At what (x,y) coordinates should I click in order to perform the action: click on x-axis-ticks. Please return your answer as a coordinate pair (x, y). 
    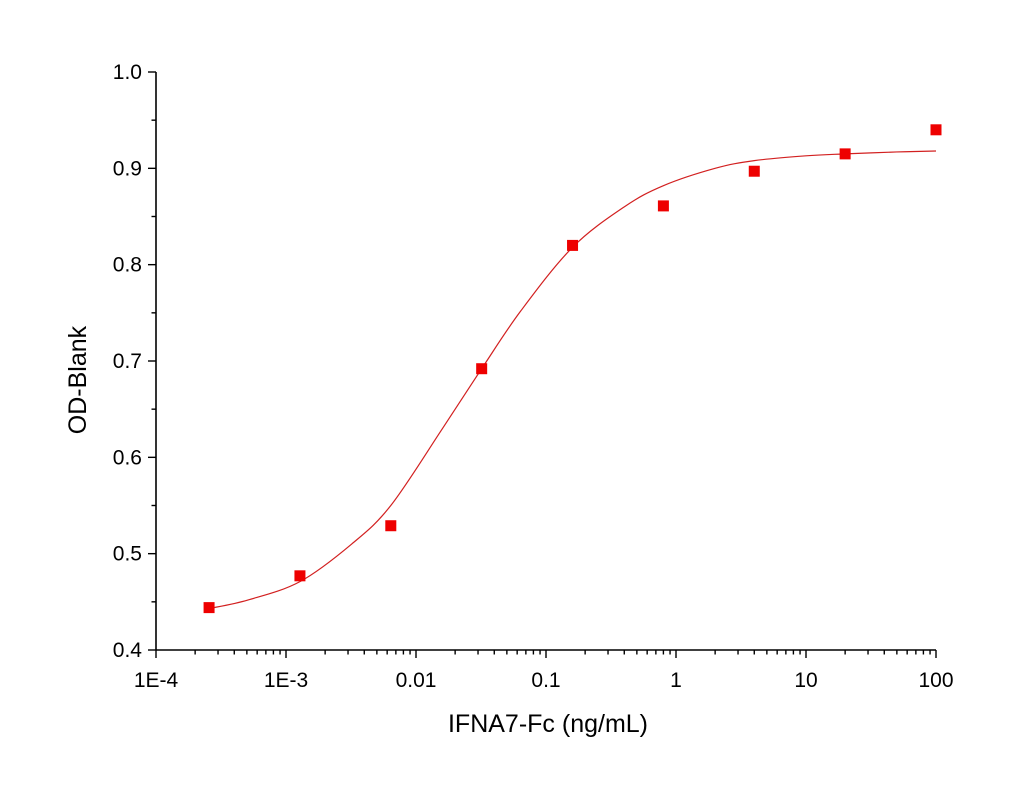
    Looking at the image, I should click on (546, 654).